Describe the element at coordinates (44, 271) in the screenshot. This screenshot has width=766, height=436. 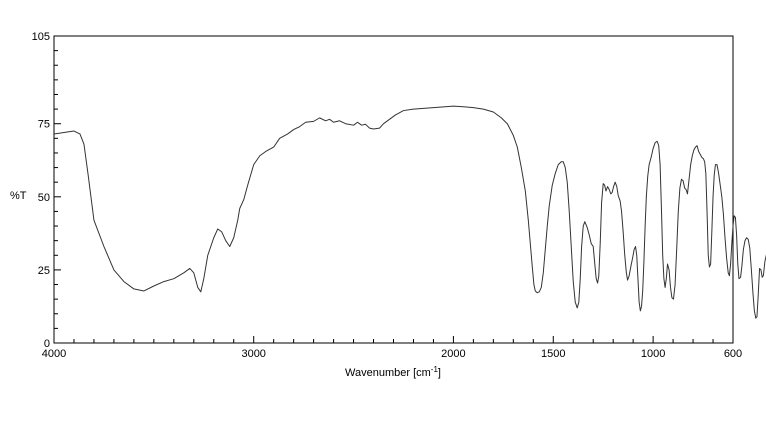
I see `y-tick-label: 25` at that location.